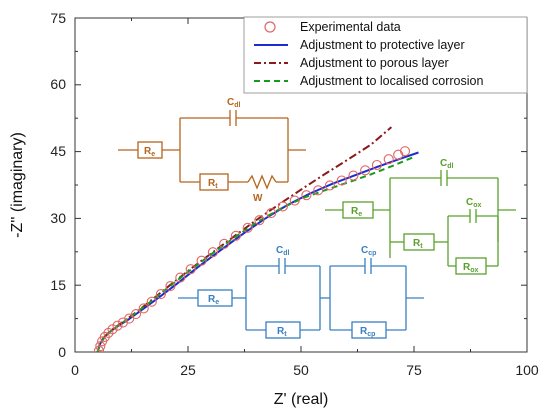 The image size is (550, 414). What do you see at coordinates (374, 63) in the screenshot?
I see `legend-label: Adjustment to porous layer` at bounding box center [374, 63].